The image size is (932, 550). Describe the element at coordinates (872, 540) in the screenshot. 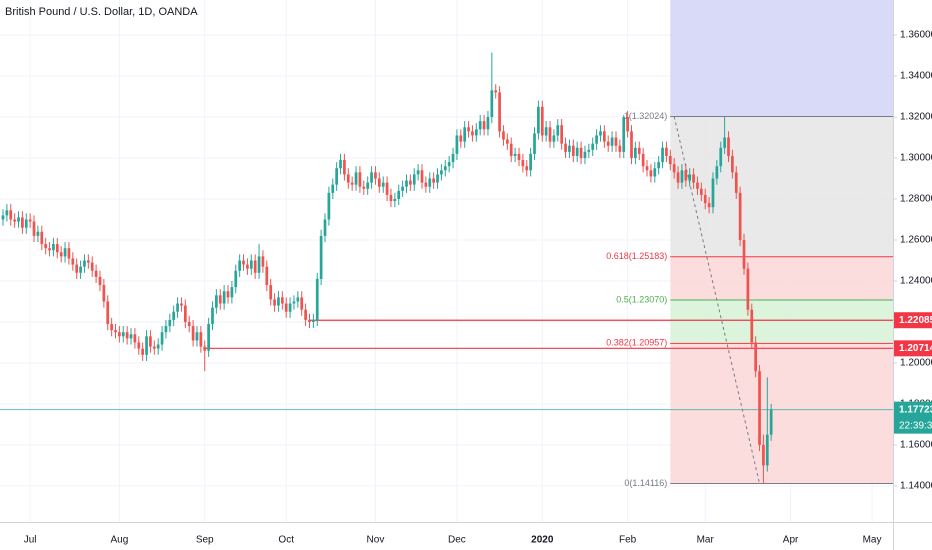

I see `x-tick-label: May` at that location.